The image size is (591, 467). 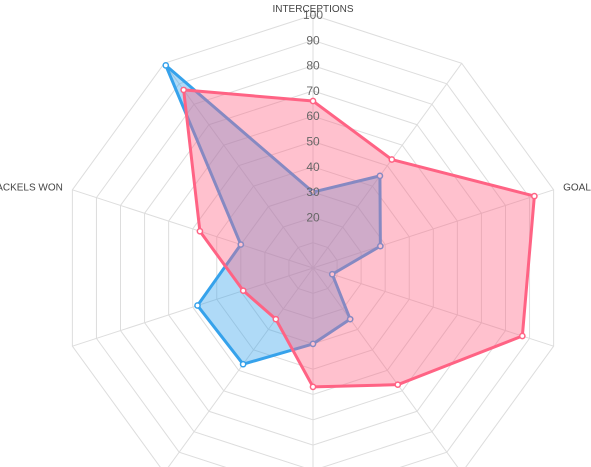 I want to click on radial-ticks: 20 30 40 50 60 70 80 90 100, so click(x=313, y=116).